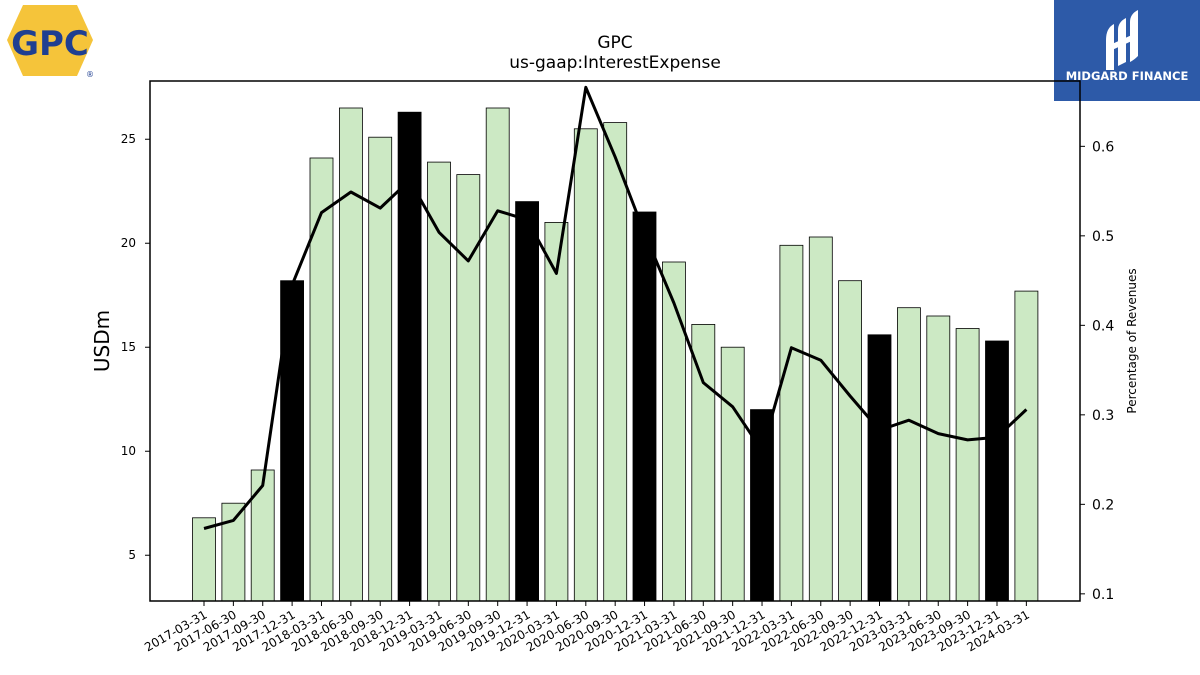  Describe the element at coordinates (614, 43) in the screenshot. I see `chart-title: GPC` at that location.